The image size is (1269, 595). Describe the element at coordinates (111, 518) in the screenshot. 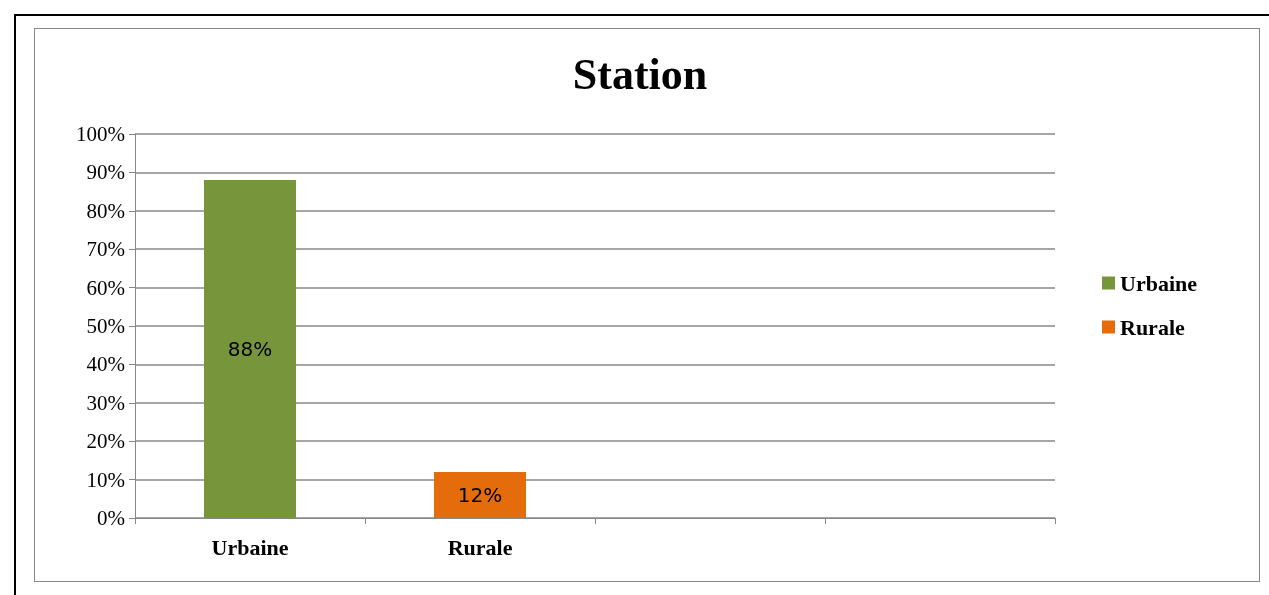

I see `y-tick-label: 0%` at that location.